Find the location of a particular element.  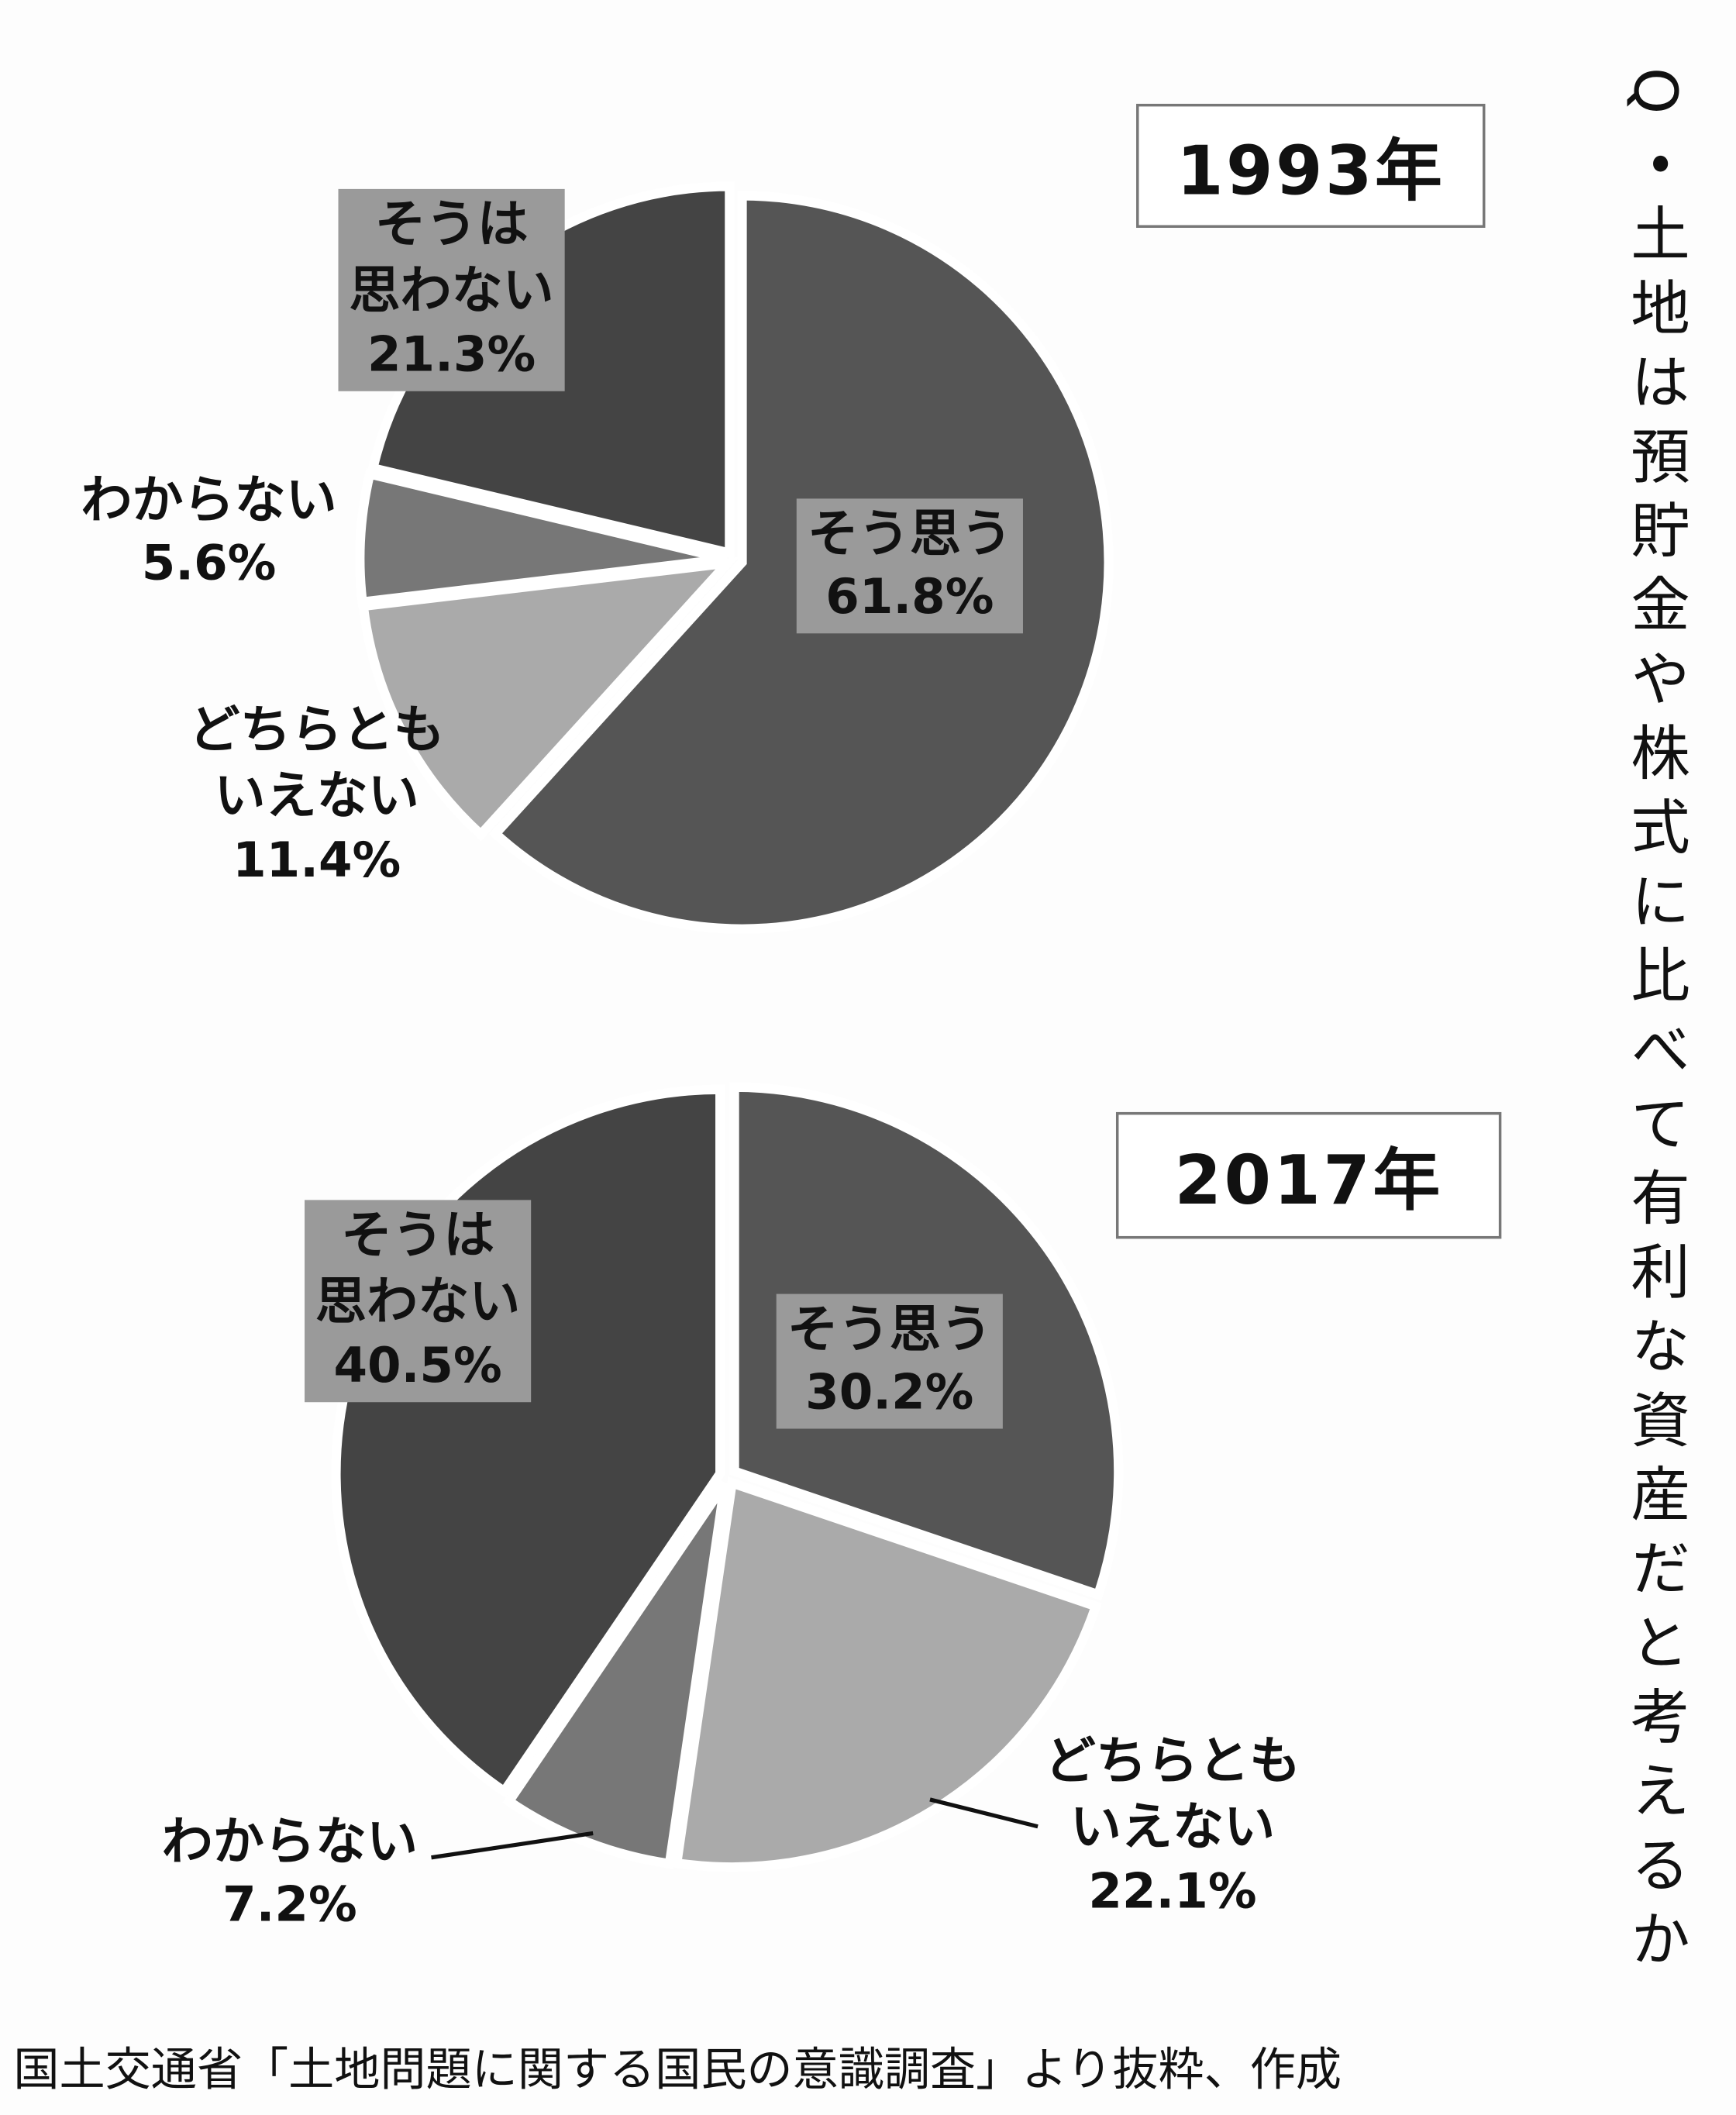

data-label: どちらとも いえない 11.4% is located at coordinates (317, 795).